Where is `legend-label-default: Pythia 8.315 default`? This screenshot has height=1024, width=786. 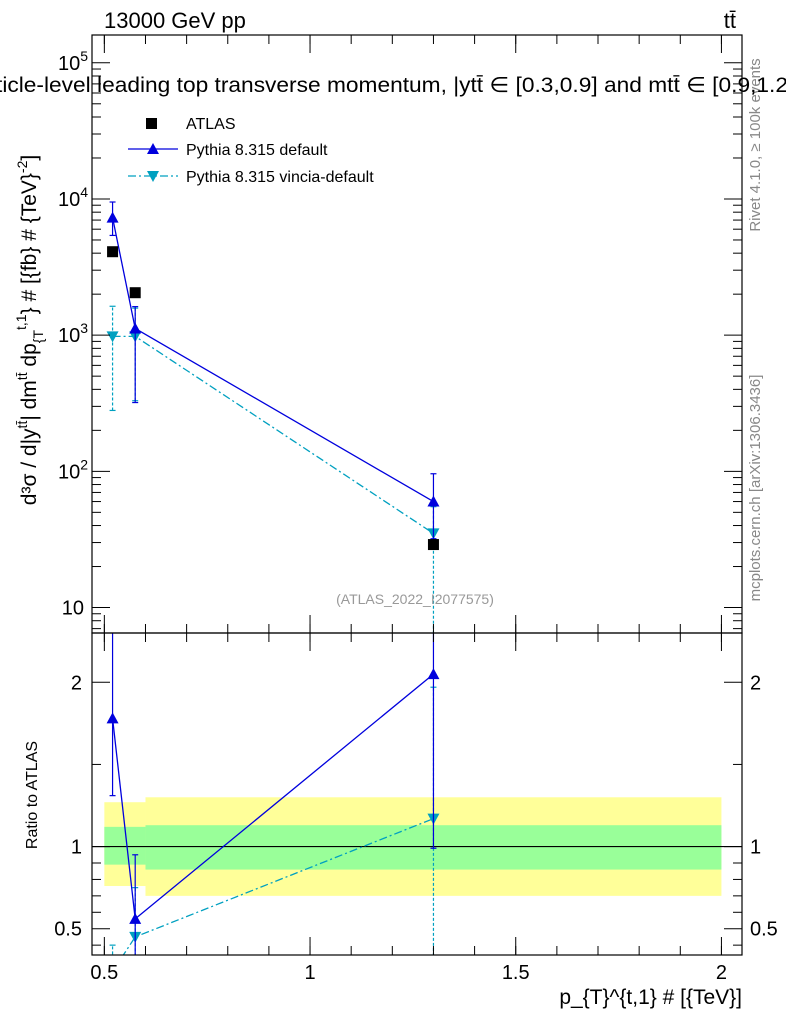 legend-label-default: Pythia 8.315 default is located at coordinates (257, 150).